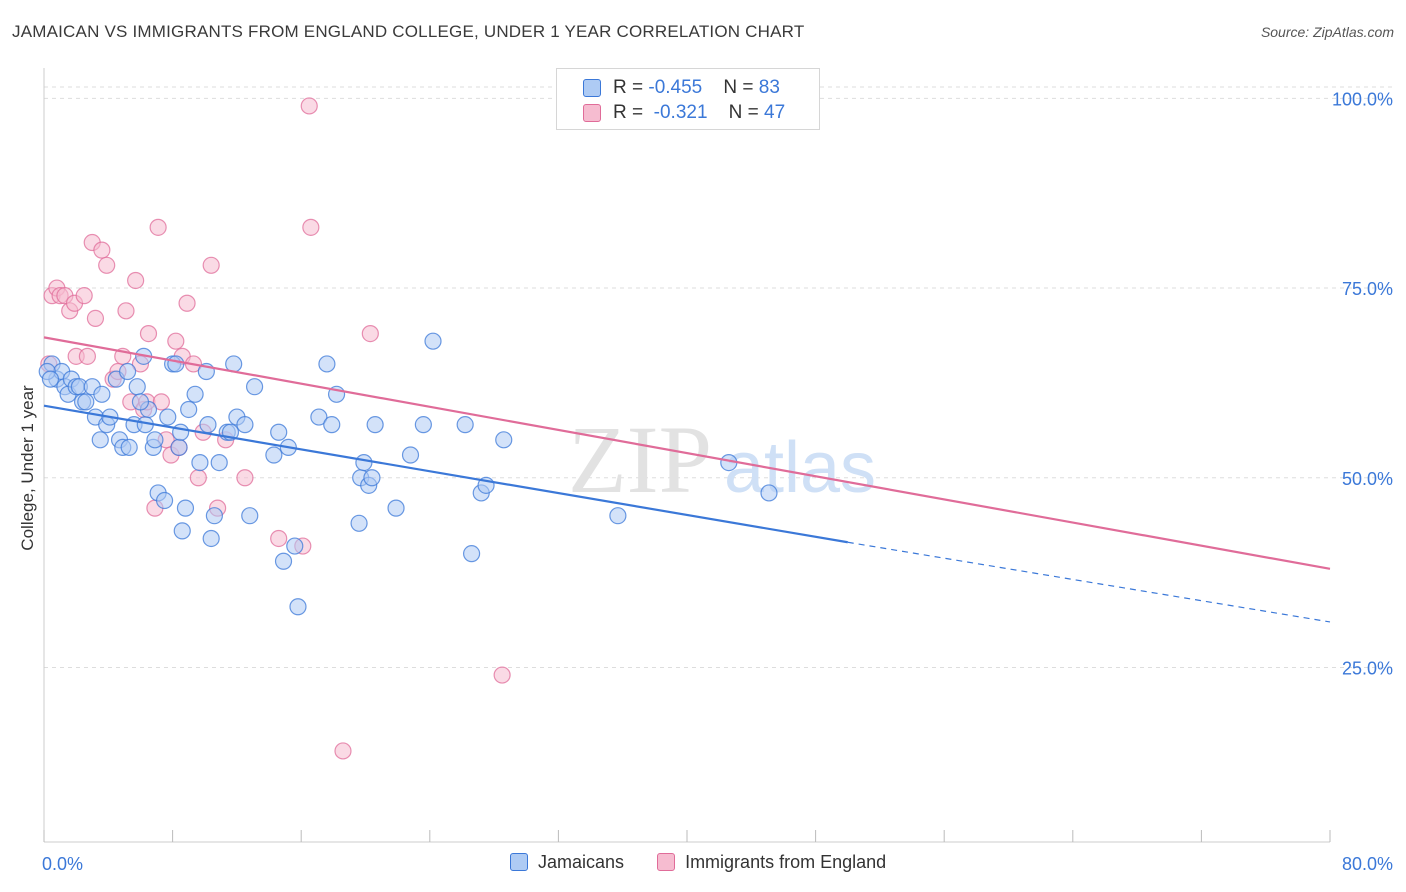 Image resolution: width=1406 pixels, height=892 pixels. Describe the element at coordinates (1367, 668) in the screenshot. I see `y-tick-label: 25.0%` at that location.